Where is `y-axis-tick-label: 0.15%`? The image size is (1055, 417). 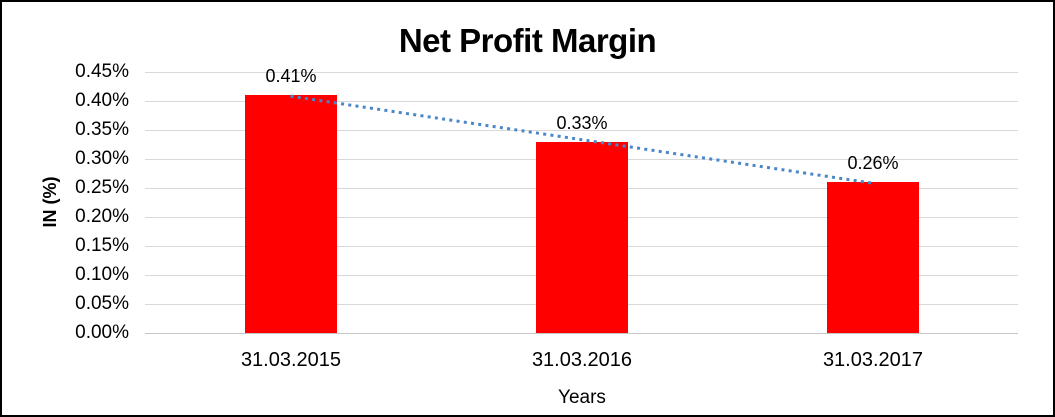 y-axis-tick-label: 0.15% is located at coordinates (102, 245).